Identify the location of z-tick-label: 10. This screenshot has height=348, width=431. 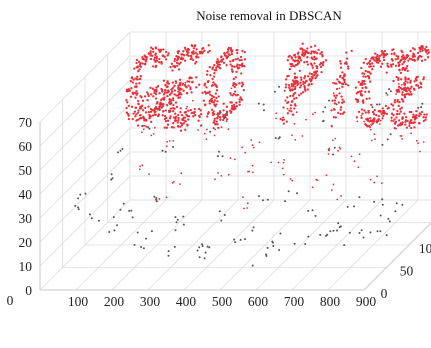
(26, 266).